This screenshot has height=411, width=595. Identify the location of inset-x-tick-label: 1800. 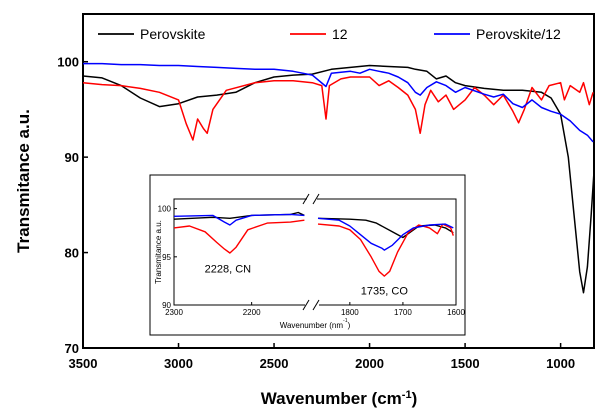
(350, 312).